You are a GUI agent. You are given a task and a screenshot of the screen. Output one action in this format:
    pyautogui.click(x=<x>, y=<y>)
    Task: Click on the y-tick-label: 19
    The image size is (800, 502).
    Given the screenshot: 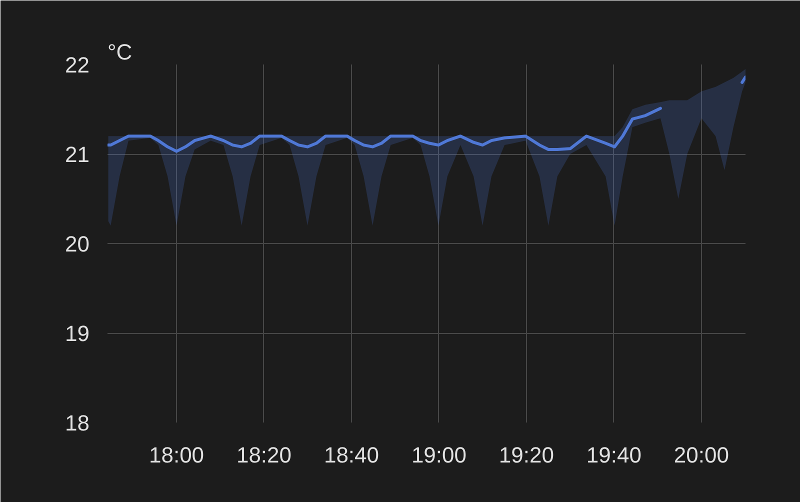 What is the action you would take?
    pyautogui.click(x=77, y=333)
    